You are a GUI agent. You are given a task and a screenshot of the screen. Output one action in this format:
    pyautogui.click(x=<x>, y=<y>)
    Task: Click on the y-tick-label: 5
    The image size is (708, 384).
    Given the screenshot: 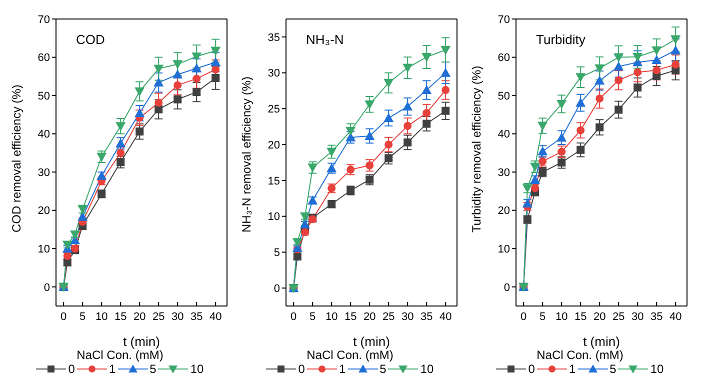 What is the action you would take?
    pyautogui.click(x=277, y=253)
    